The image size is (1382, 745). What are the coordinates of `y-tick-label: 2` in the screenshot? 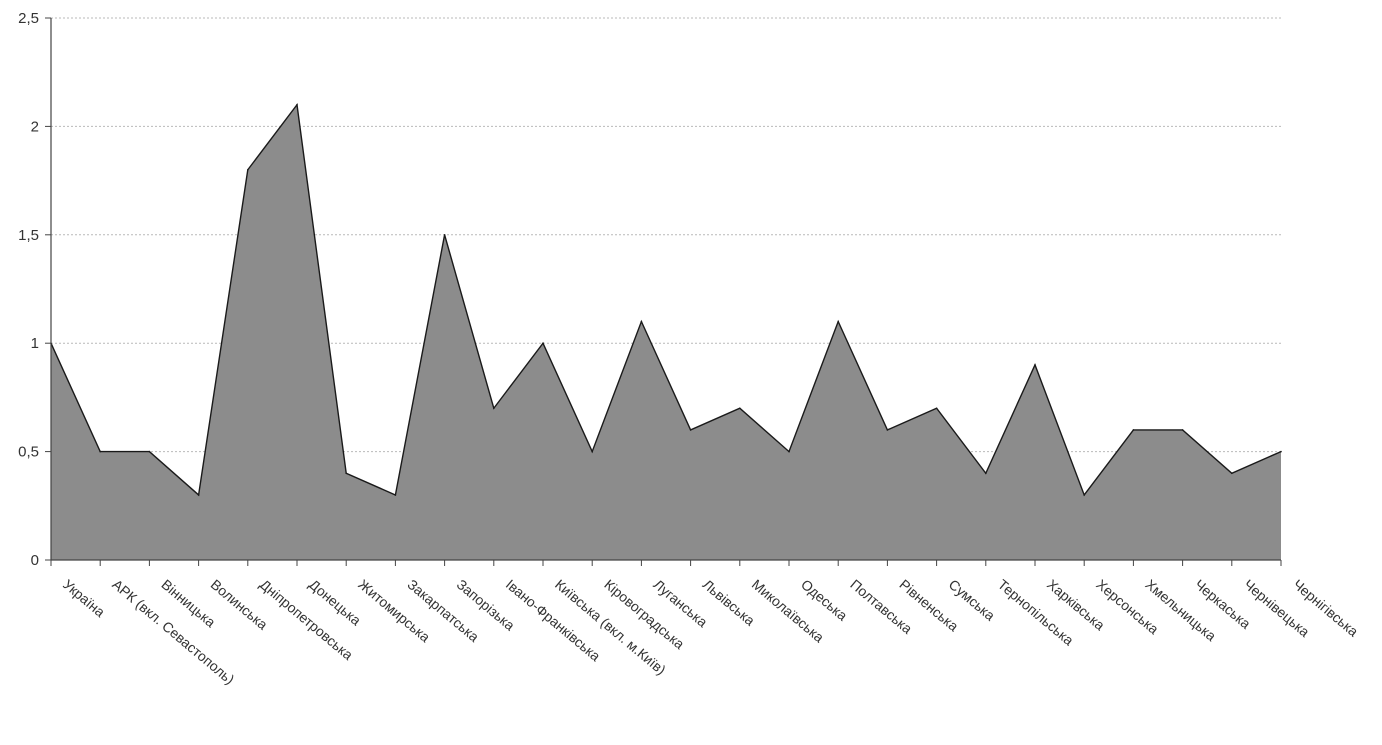 It's located at (35, 126).